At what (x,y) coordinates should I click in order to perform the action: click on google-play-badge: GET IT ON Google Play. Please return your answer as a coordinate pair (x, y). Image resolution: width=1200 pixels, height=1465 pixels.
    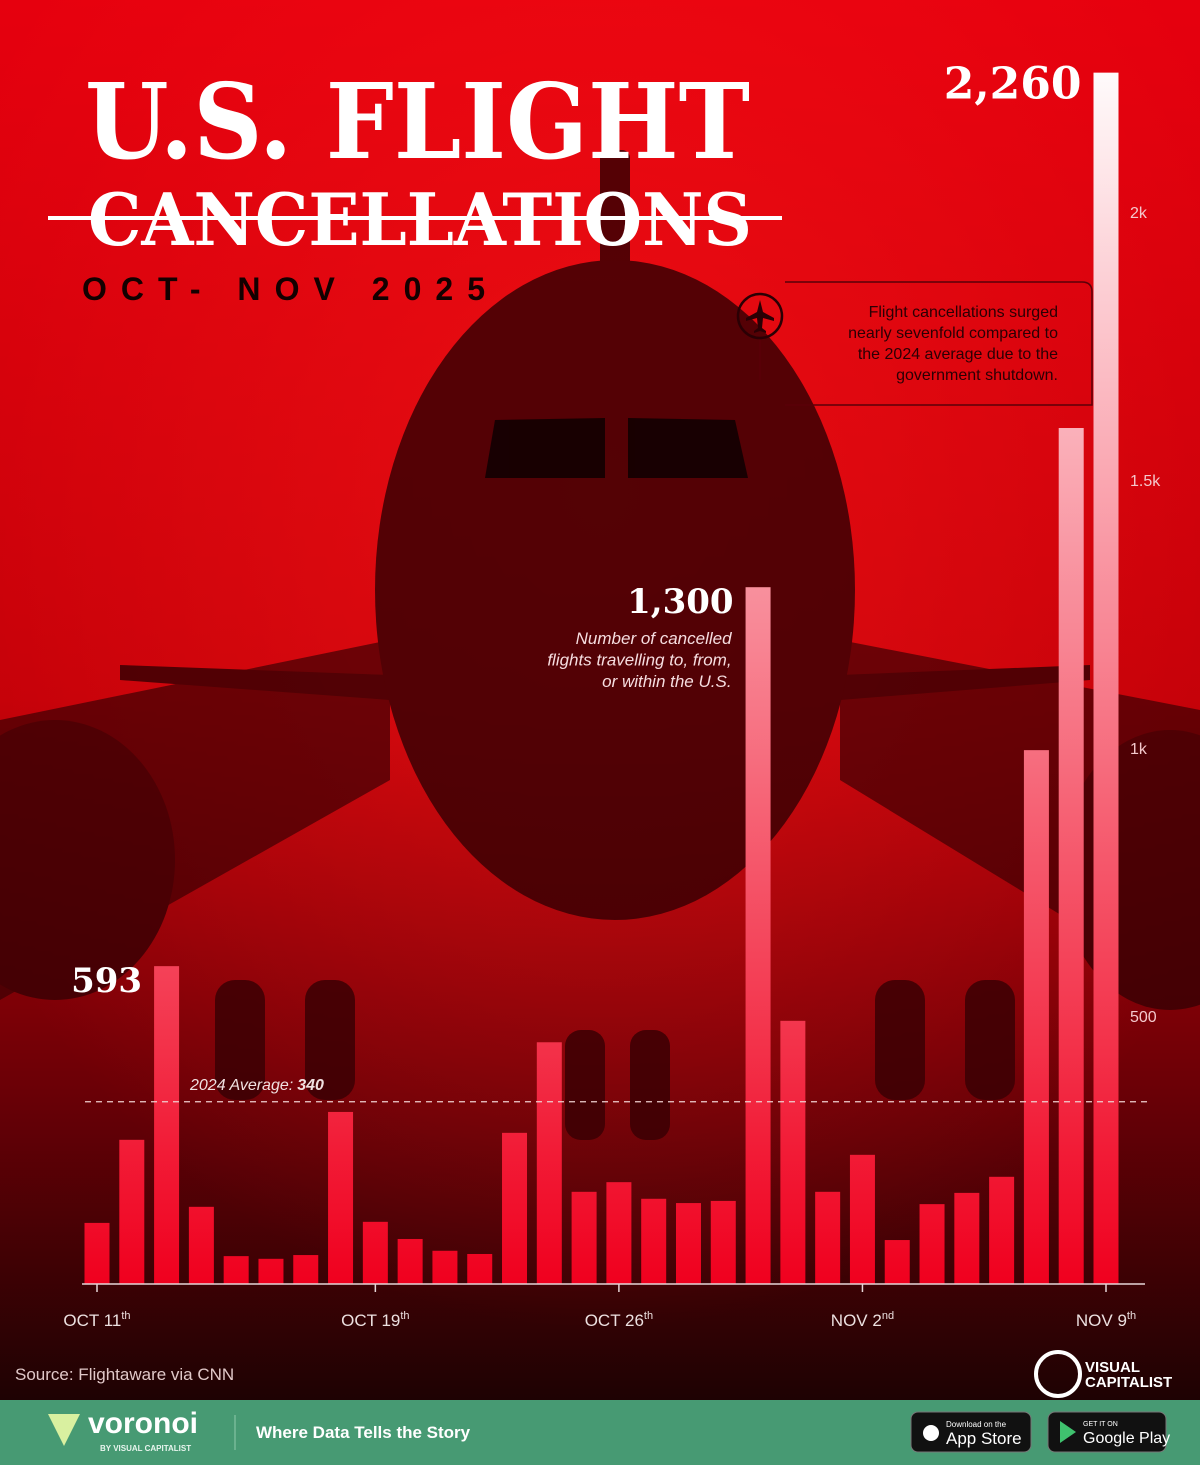
    Looking at the image, I should click on (1108, 1432).